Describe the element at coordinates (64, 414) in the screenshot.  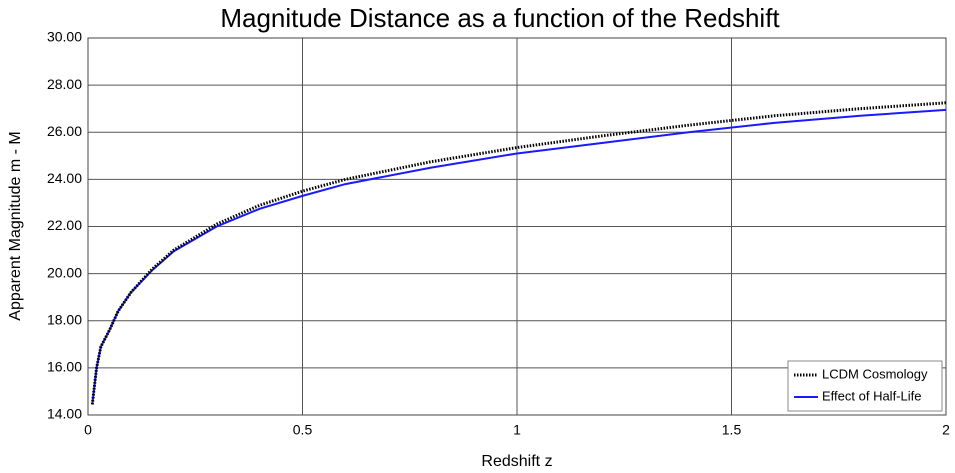
I see `y-tick-label: 14.00` at that location.